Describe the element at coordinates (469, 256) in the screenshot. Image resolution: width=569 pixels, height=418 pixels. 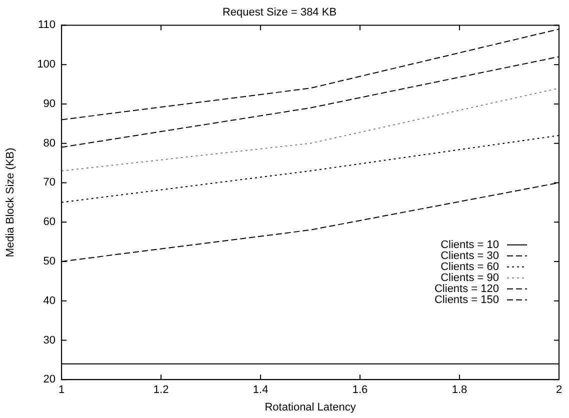
I see `legend-label: Clients = 30` at that location.